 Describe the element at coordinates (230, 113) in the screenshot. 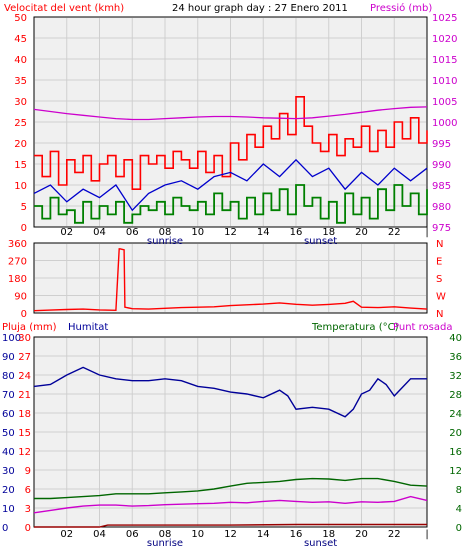

I see `series-pressure-line` at that location.